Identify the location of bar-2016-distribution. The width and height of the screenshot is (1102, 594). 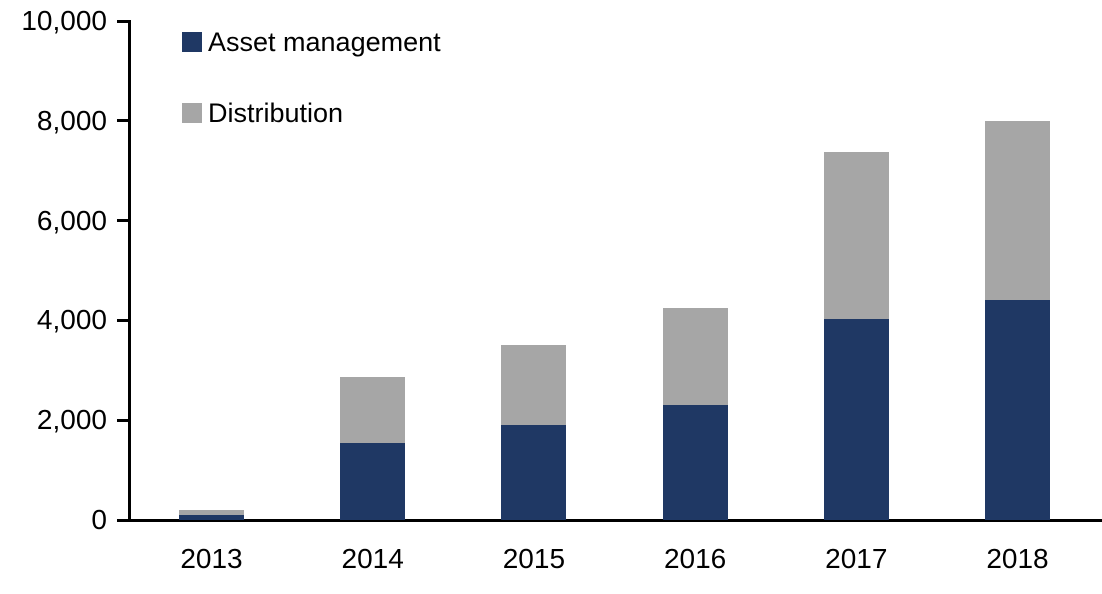
(695, 356).